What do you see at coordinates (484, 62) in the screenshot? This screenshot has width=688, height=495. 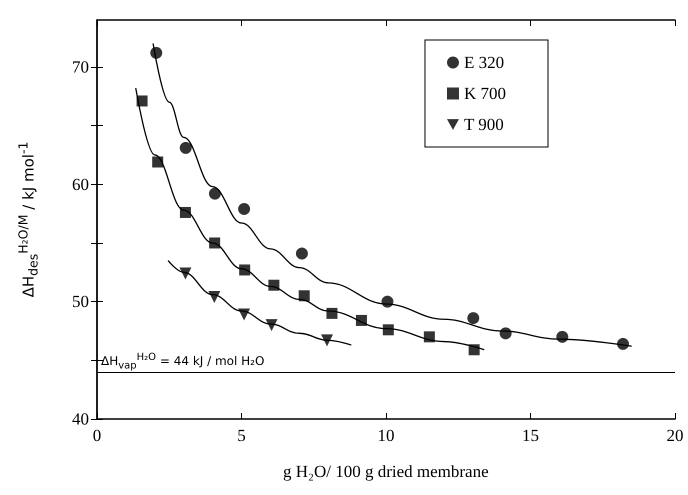 I see `legend-label: E 320` at bounding box center [484, 62].